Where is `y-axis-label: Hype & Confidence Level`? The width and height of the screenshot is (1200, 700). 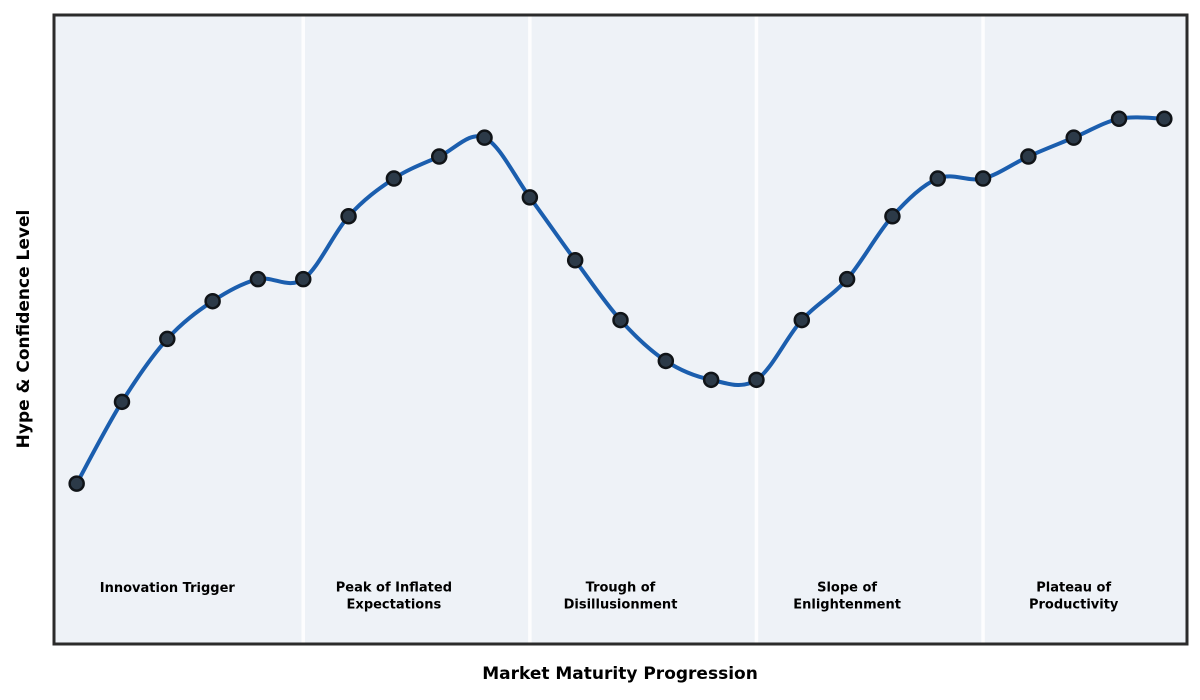
y-axis-label: Hype & Confidence Level is located at coordinates (24, 329).